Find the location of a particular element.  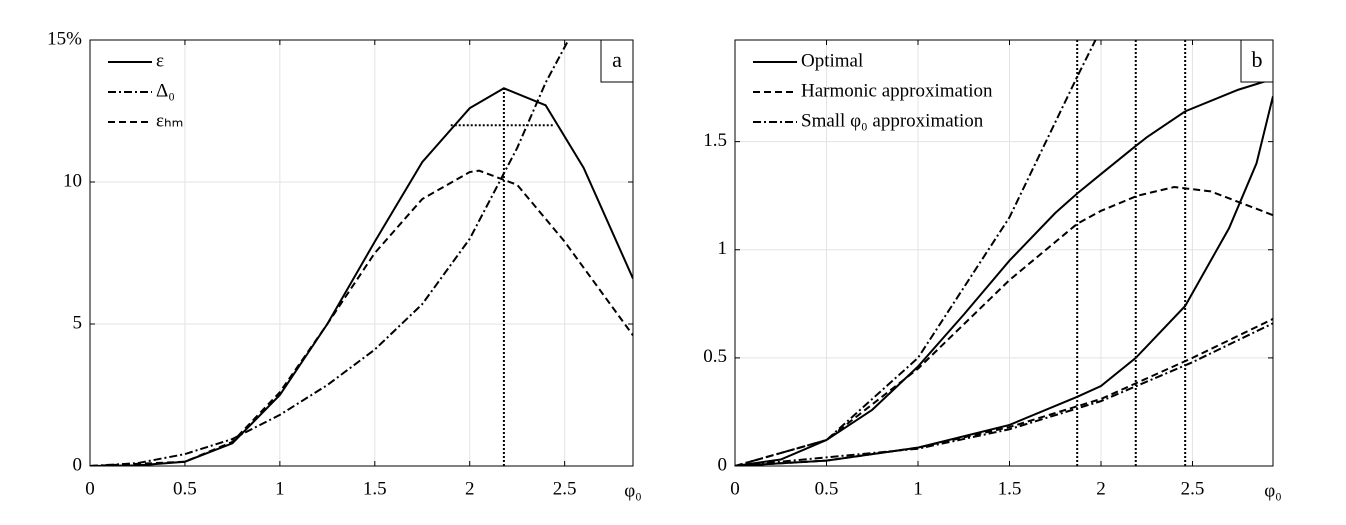

y-tick-label: 5 is located at coordinates (78, 322).